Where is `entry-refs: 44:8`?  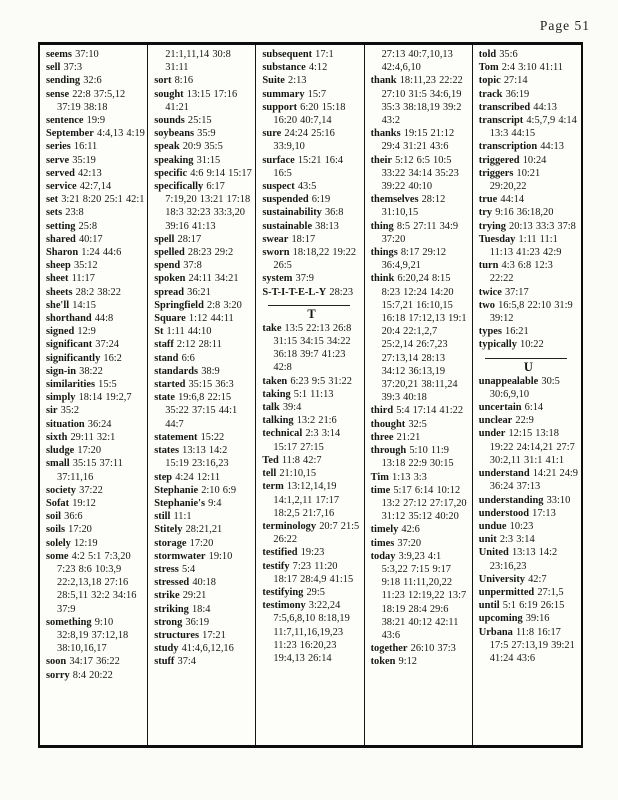
entry-refs: 44:8 is located at coordinates (104, 319).